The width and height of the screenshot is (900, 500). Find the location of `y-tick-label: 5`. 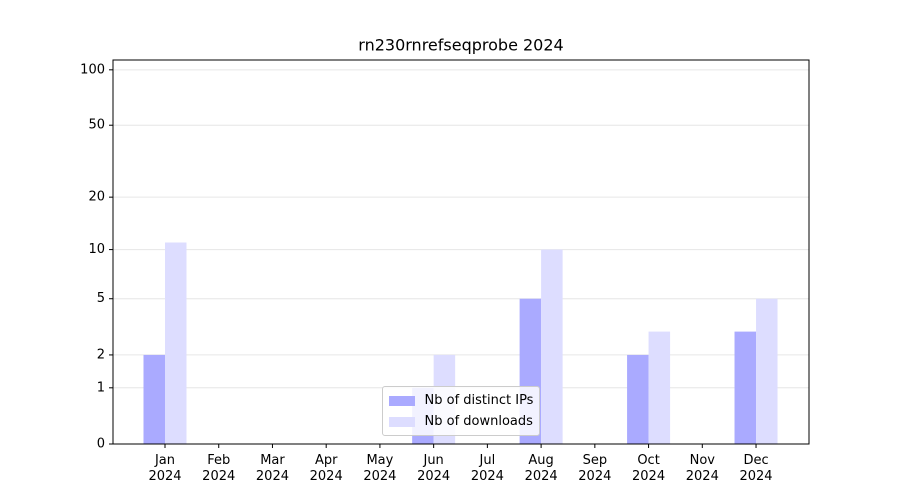

y-tick-label: 5 is located at coordinates (101, 298).